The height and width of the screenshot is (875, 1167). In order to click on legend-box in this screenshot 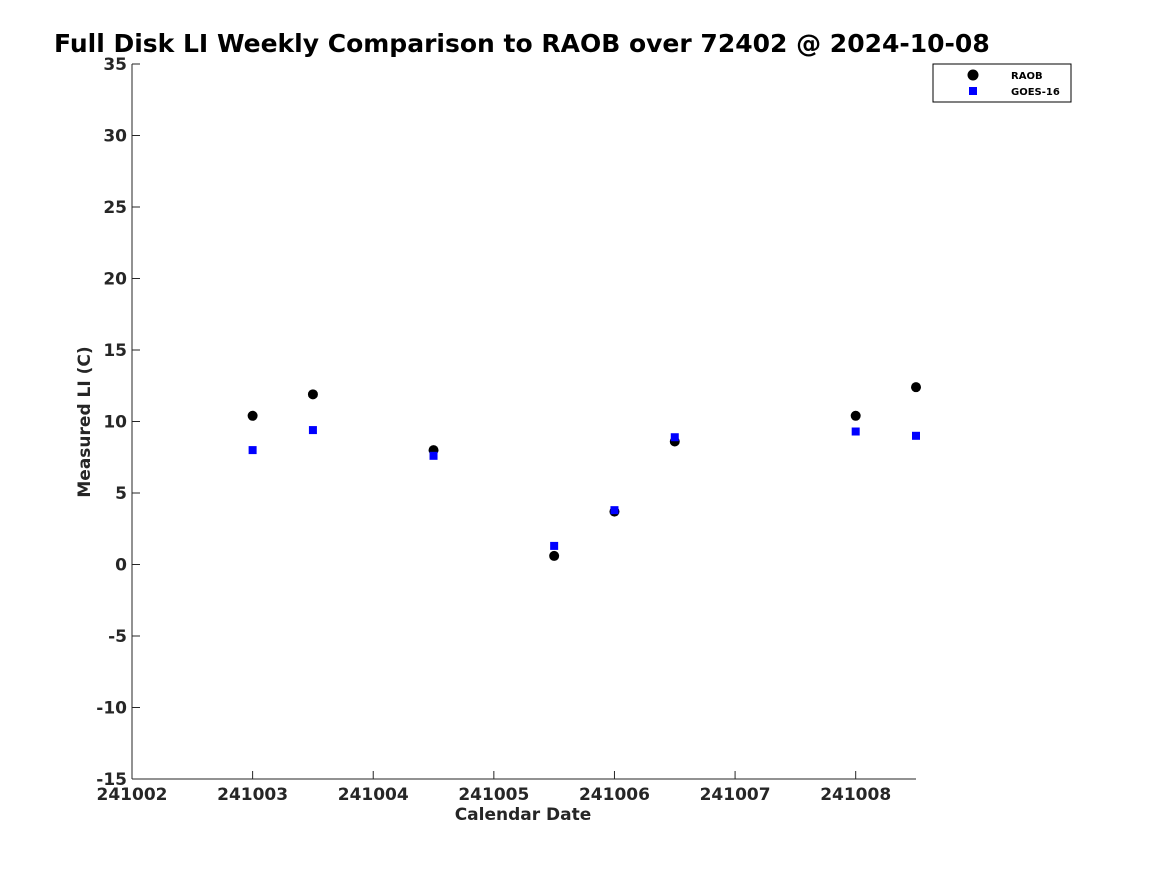, I will do `click(1002, 83)`.